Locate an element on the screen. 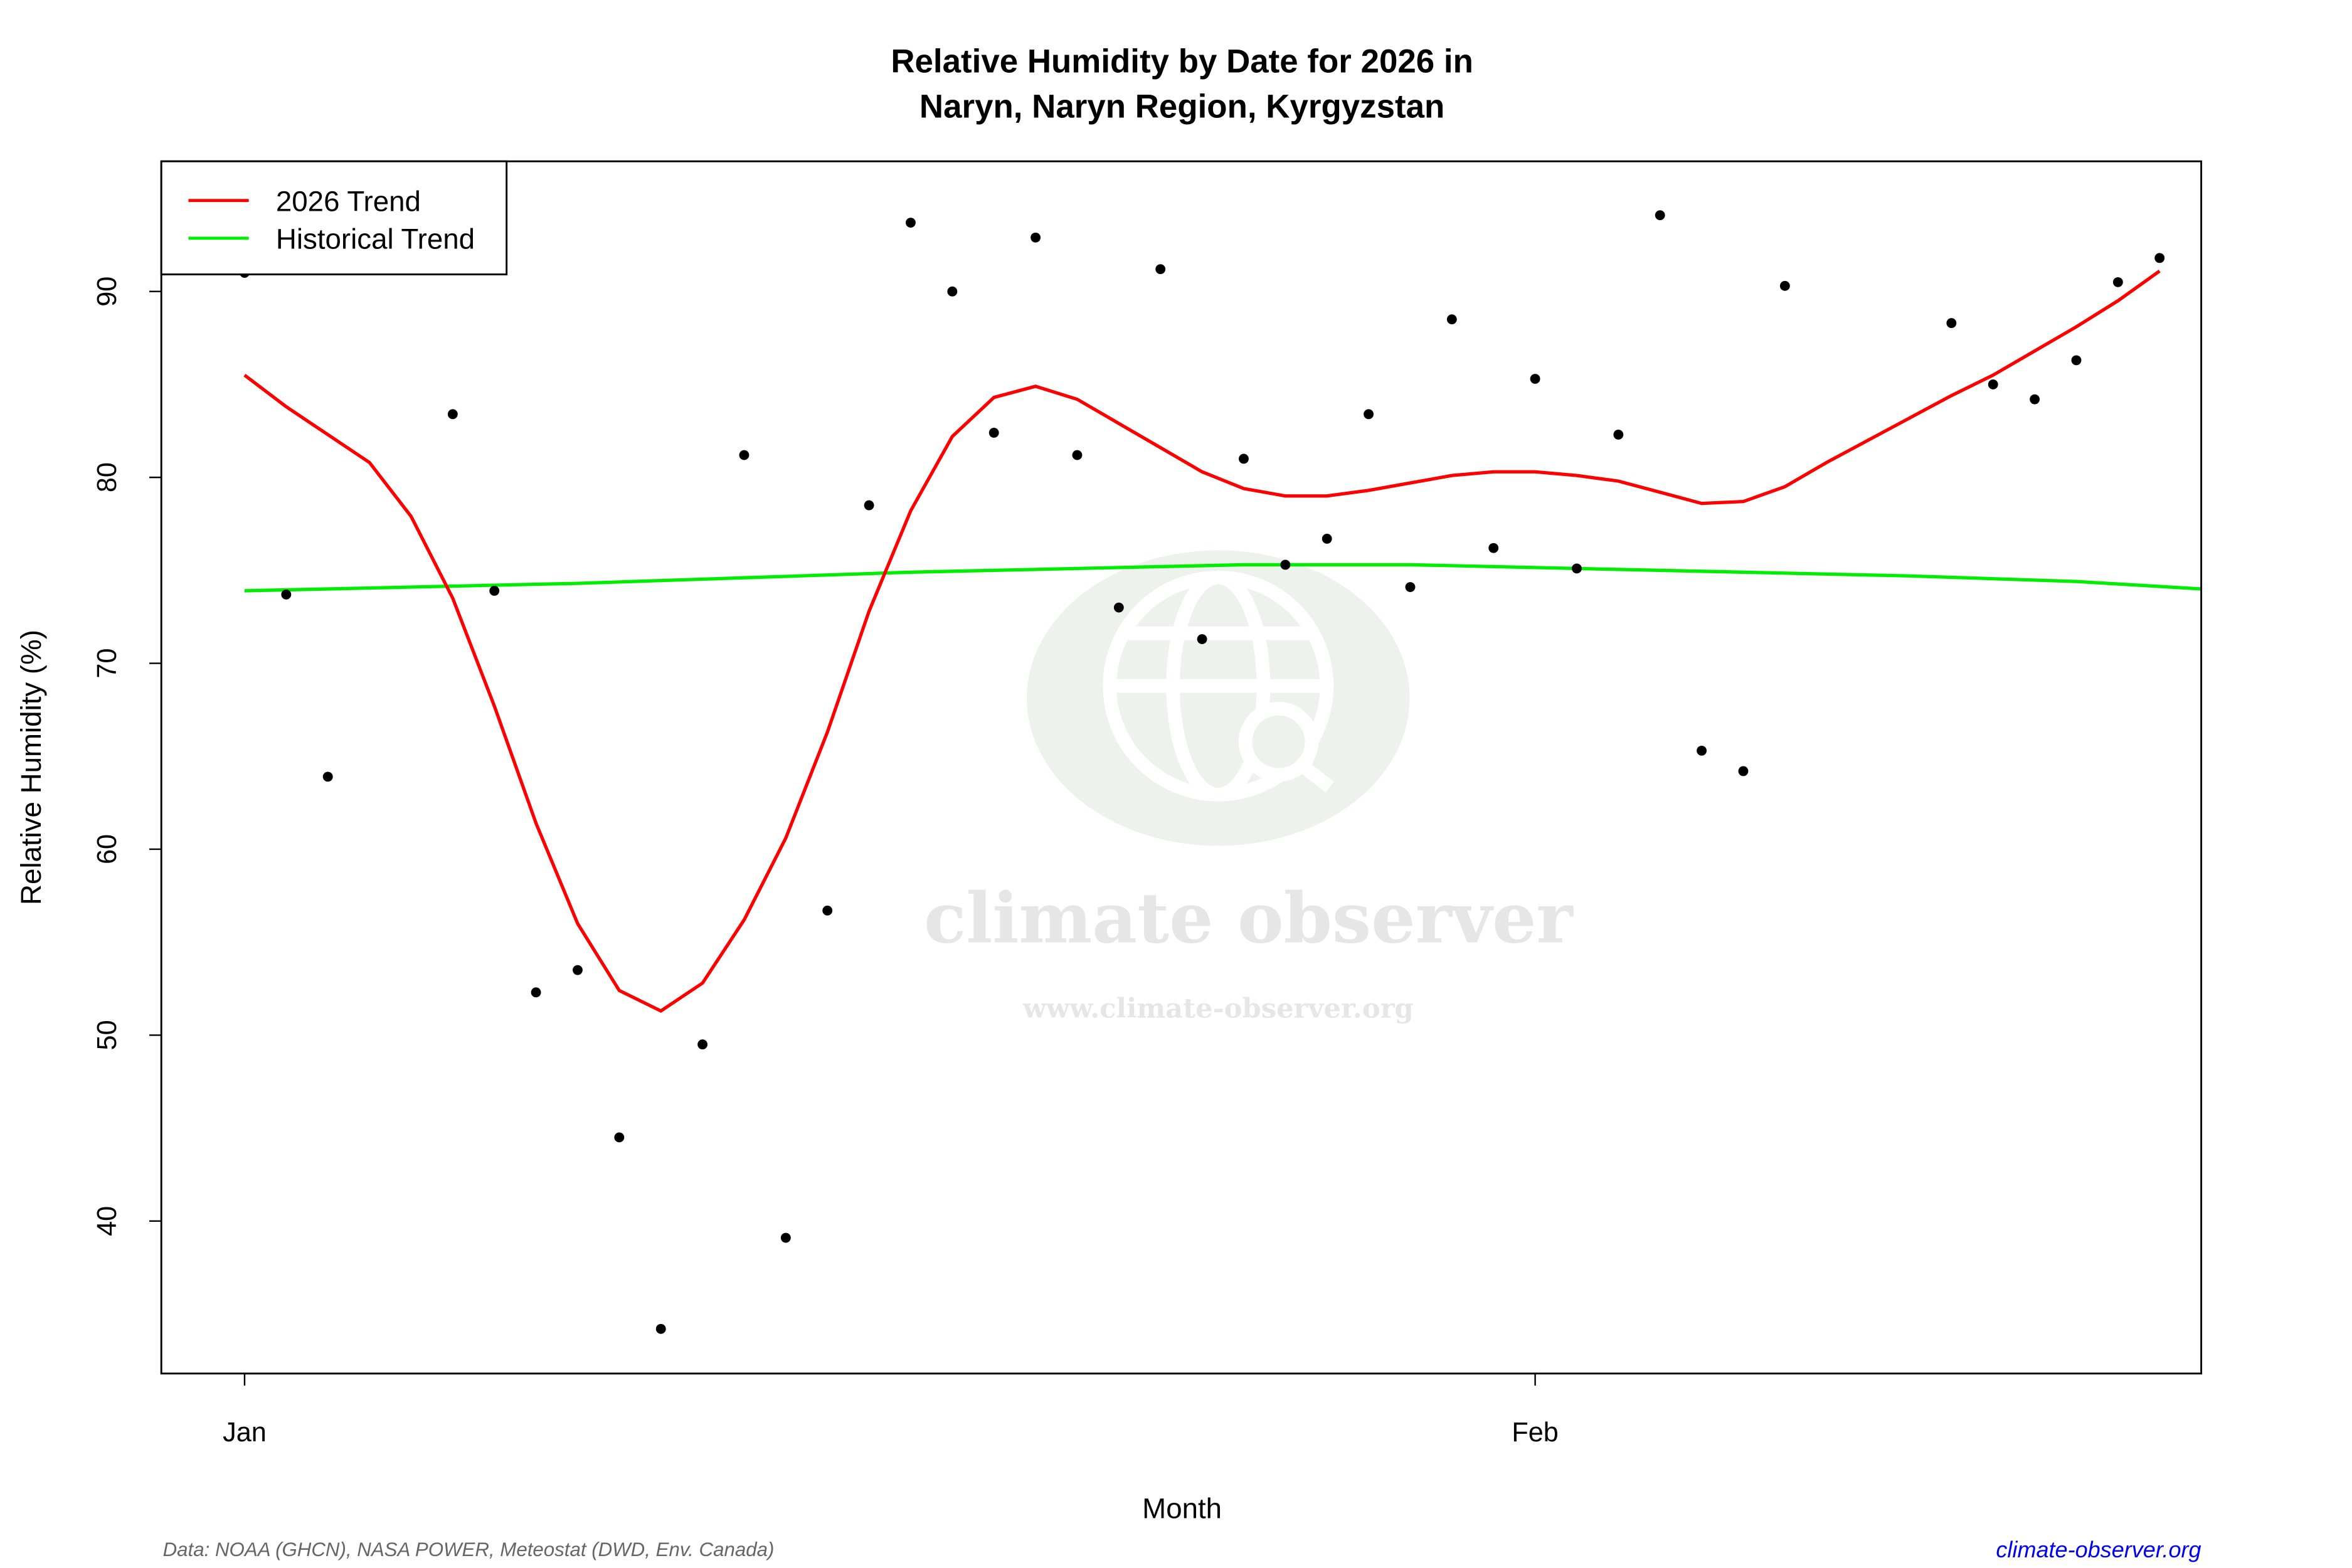  y-tick-label: 60 is located at coordinates (107, 849).